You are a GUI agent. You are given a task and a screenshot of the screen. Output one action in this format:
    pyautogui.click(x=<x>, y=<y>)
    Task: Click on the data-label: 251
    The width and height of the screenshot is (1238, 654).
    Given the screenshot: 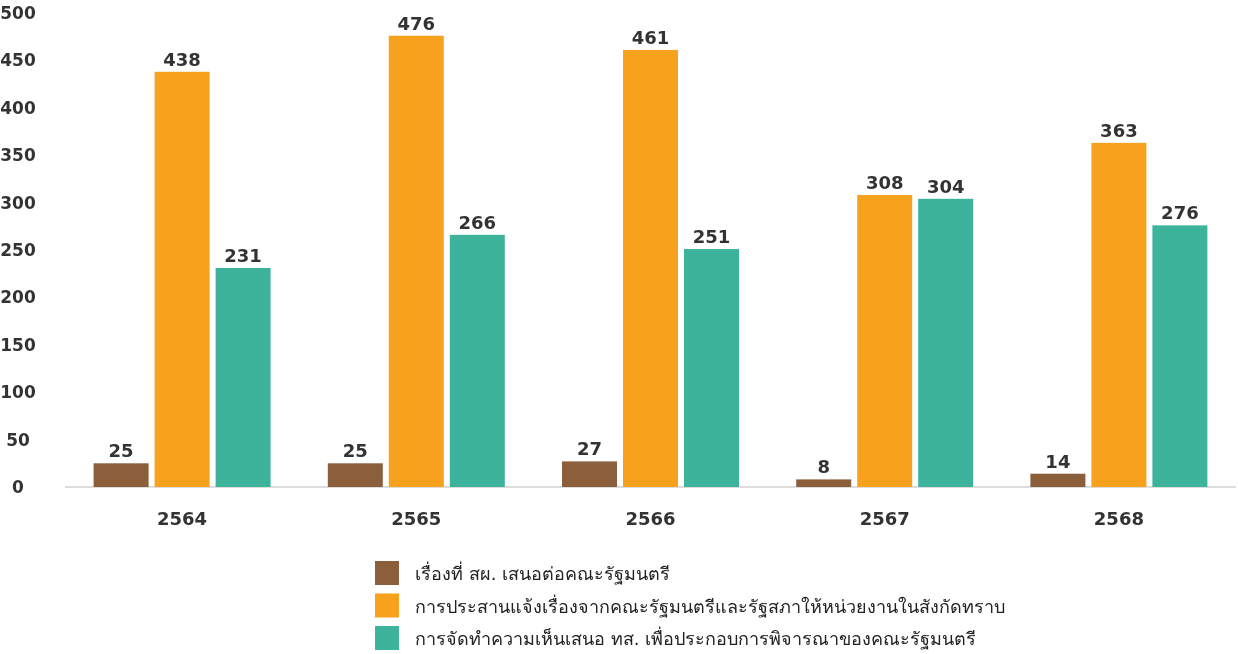 What is the action you would take?
    pyautogui.click(x=711, y=237)
    